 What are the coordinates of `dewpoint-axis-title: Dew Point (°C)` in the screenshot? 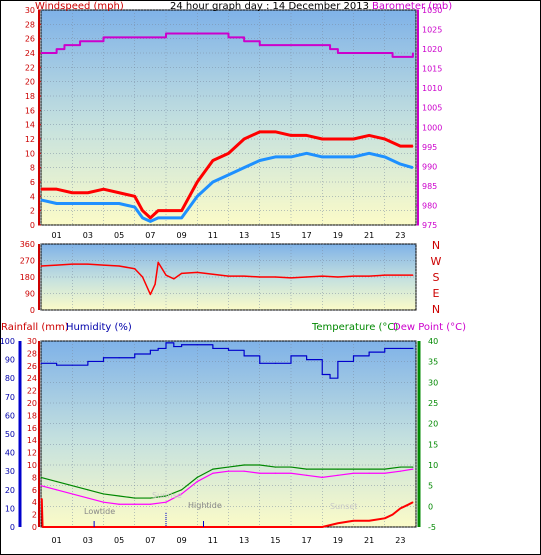 It's located at (429, 327).